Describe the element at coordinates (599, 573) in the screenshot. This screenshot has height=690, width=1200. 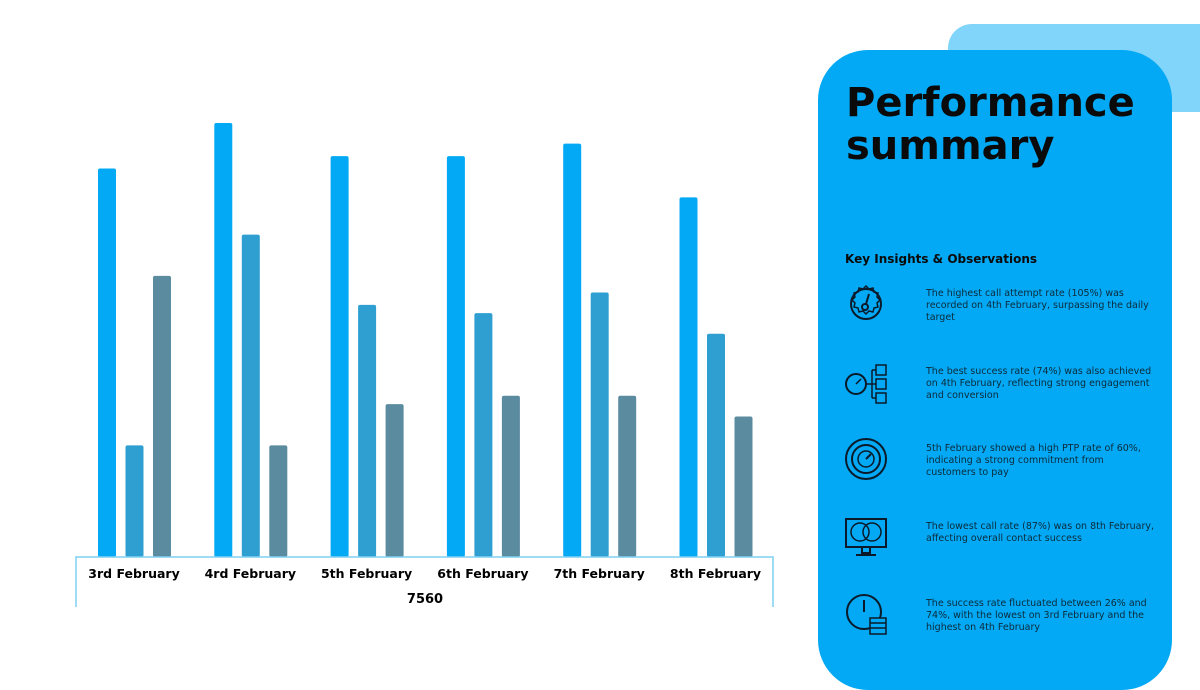
I see `x-tick-label: 7th February` at that location.